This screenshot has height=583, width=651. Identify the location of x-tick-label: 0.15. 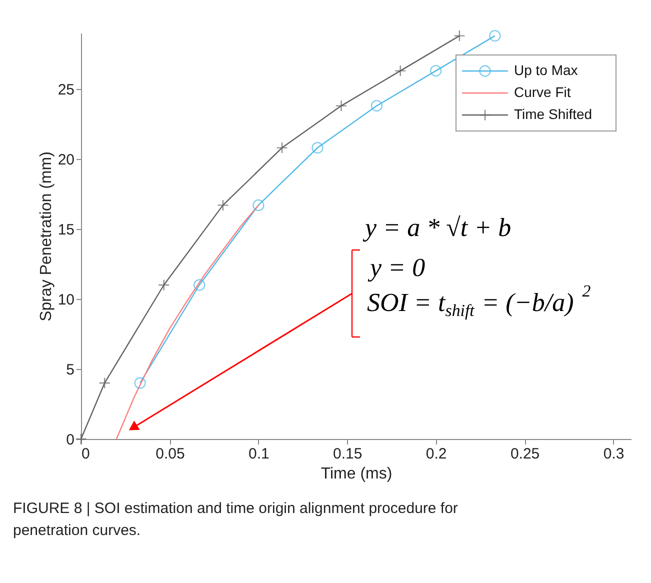
(347, 454).